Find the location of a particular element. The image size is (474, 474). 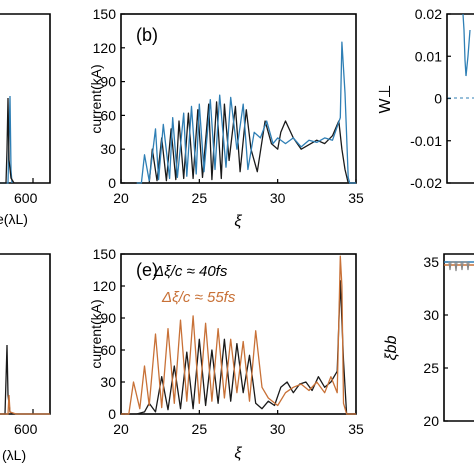

panel-c: 0.02 0.01 0 -0.01 -0.02 W⊥ is located at coordinates (425, 98).